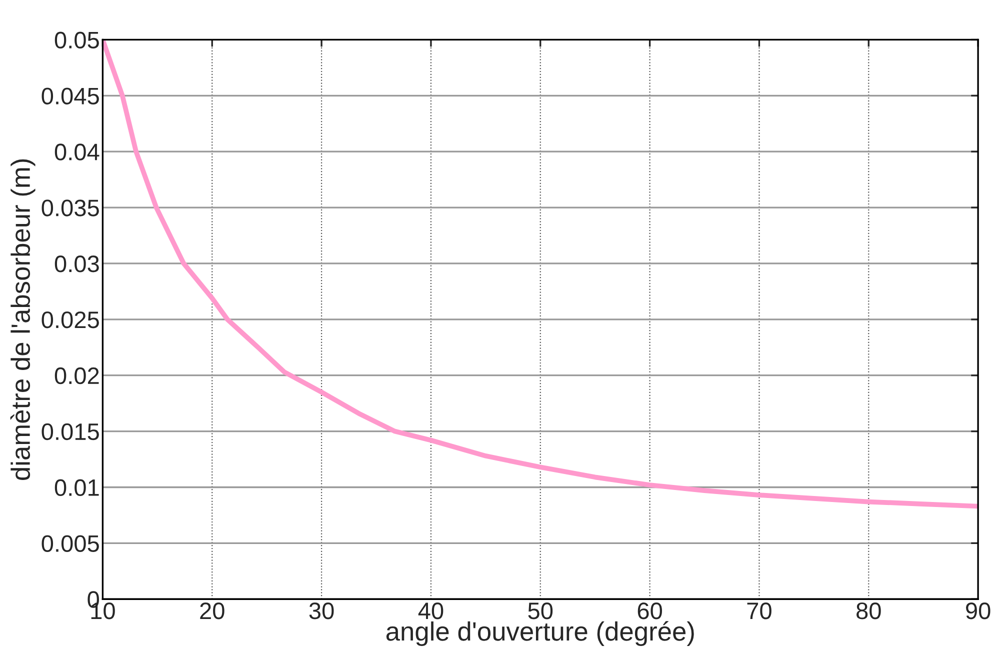 This screenshot has width=997, height=662. I want to click on y-tick-label: 0.015, so click(70, 431).